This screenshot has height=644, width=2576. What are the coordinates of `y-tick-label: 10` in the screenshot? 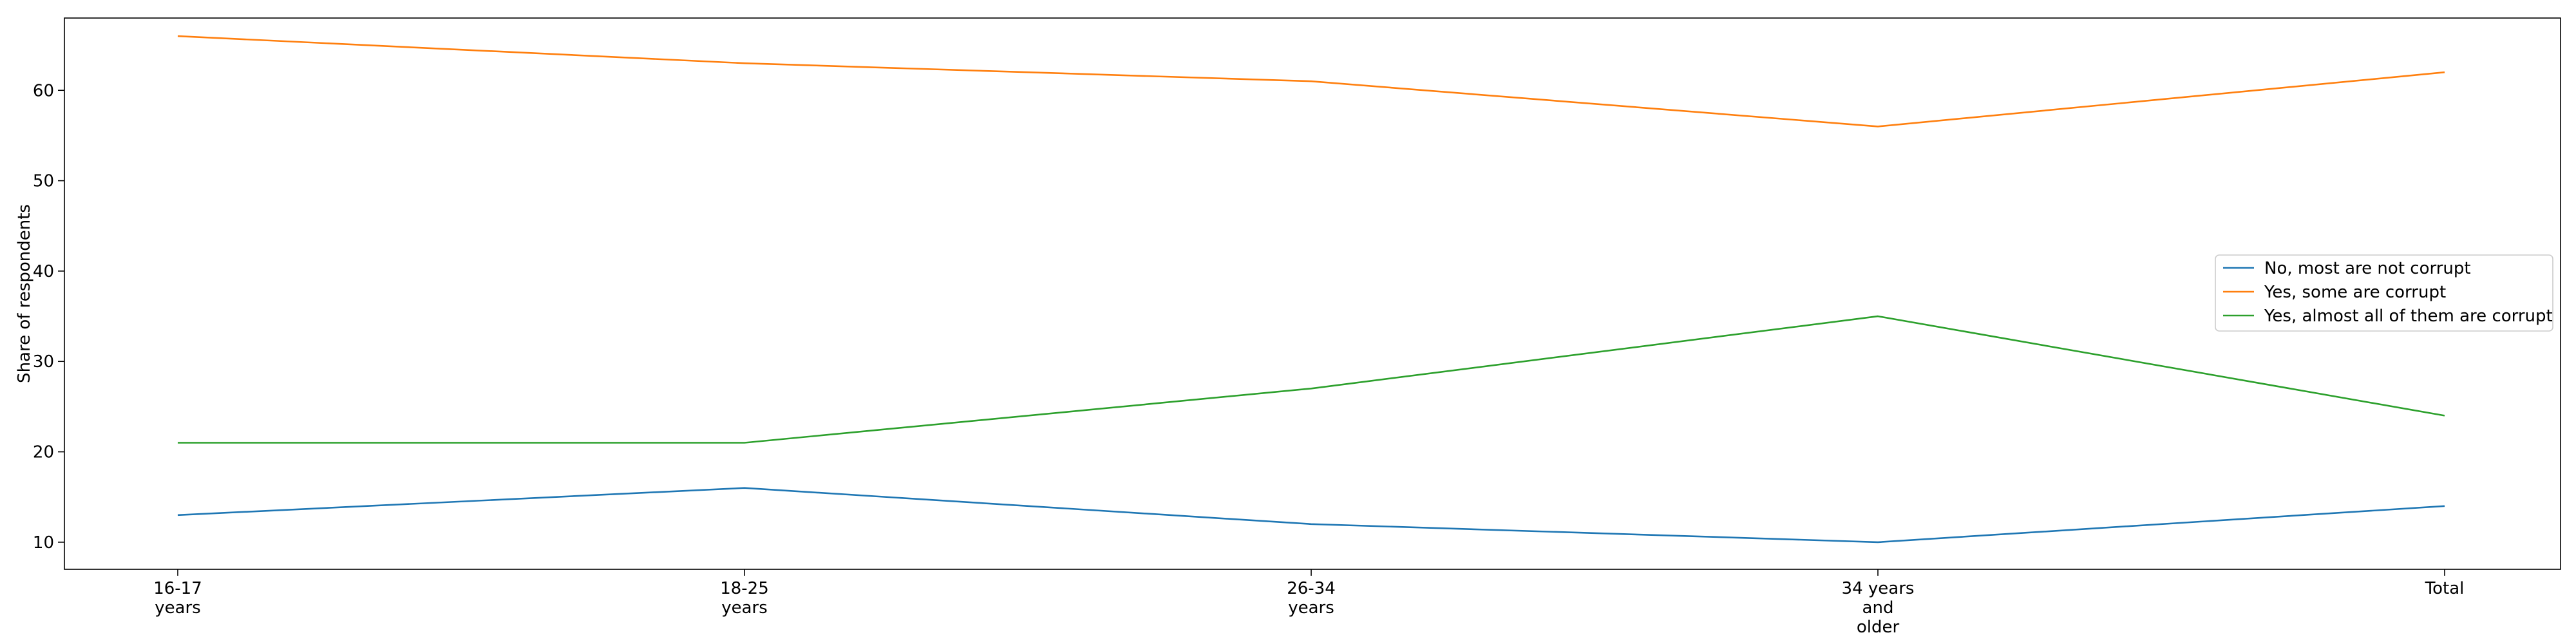 It's located at (44, 543).